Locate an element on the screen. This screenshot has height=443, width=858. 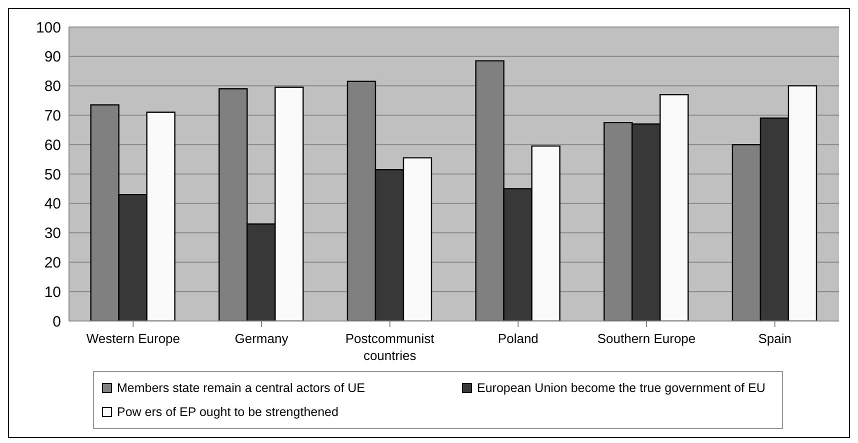
legend-label: Members state remain a central actors of UE is located at coordinates (241, 388).